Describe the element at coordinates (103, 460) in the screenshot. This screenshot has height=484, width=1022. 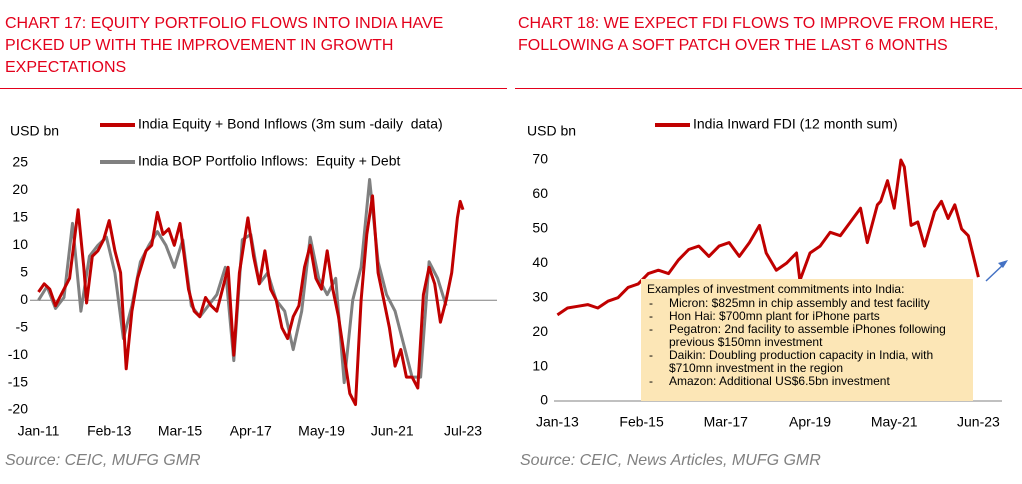
I see `source: Source: CEIC, MUFG GMR` at that location.